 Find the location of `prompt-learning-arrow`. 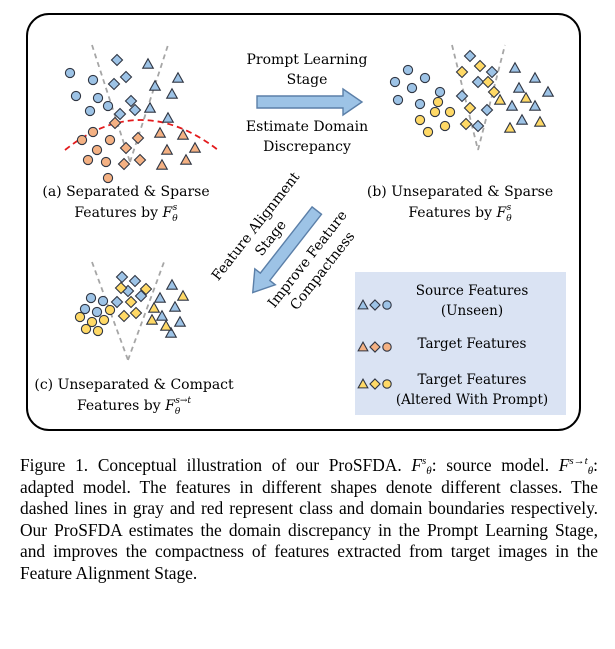

prompt-learning-arrow is located at coordinates (310, 102).